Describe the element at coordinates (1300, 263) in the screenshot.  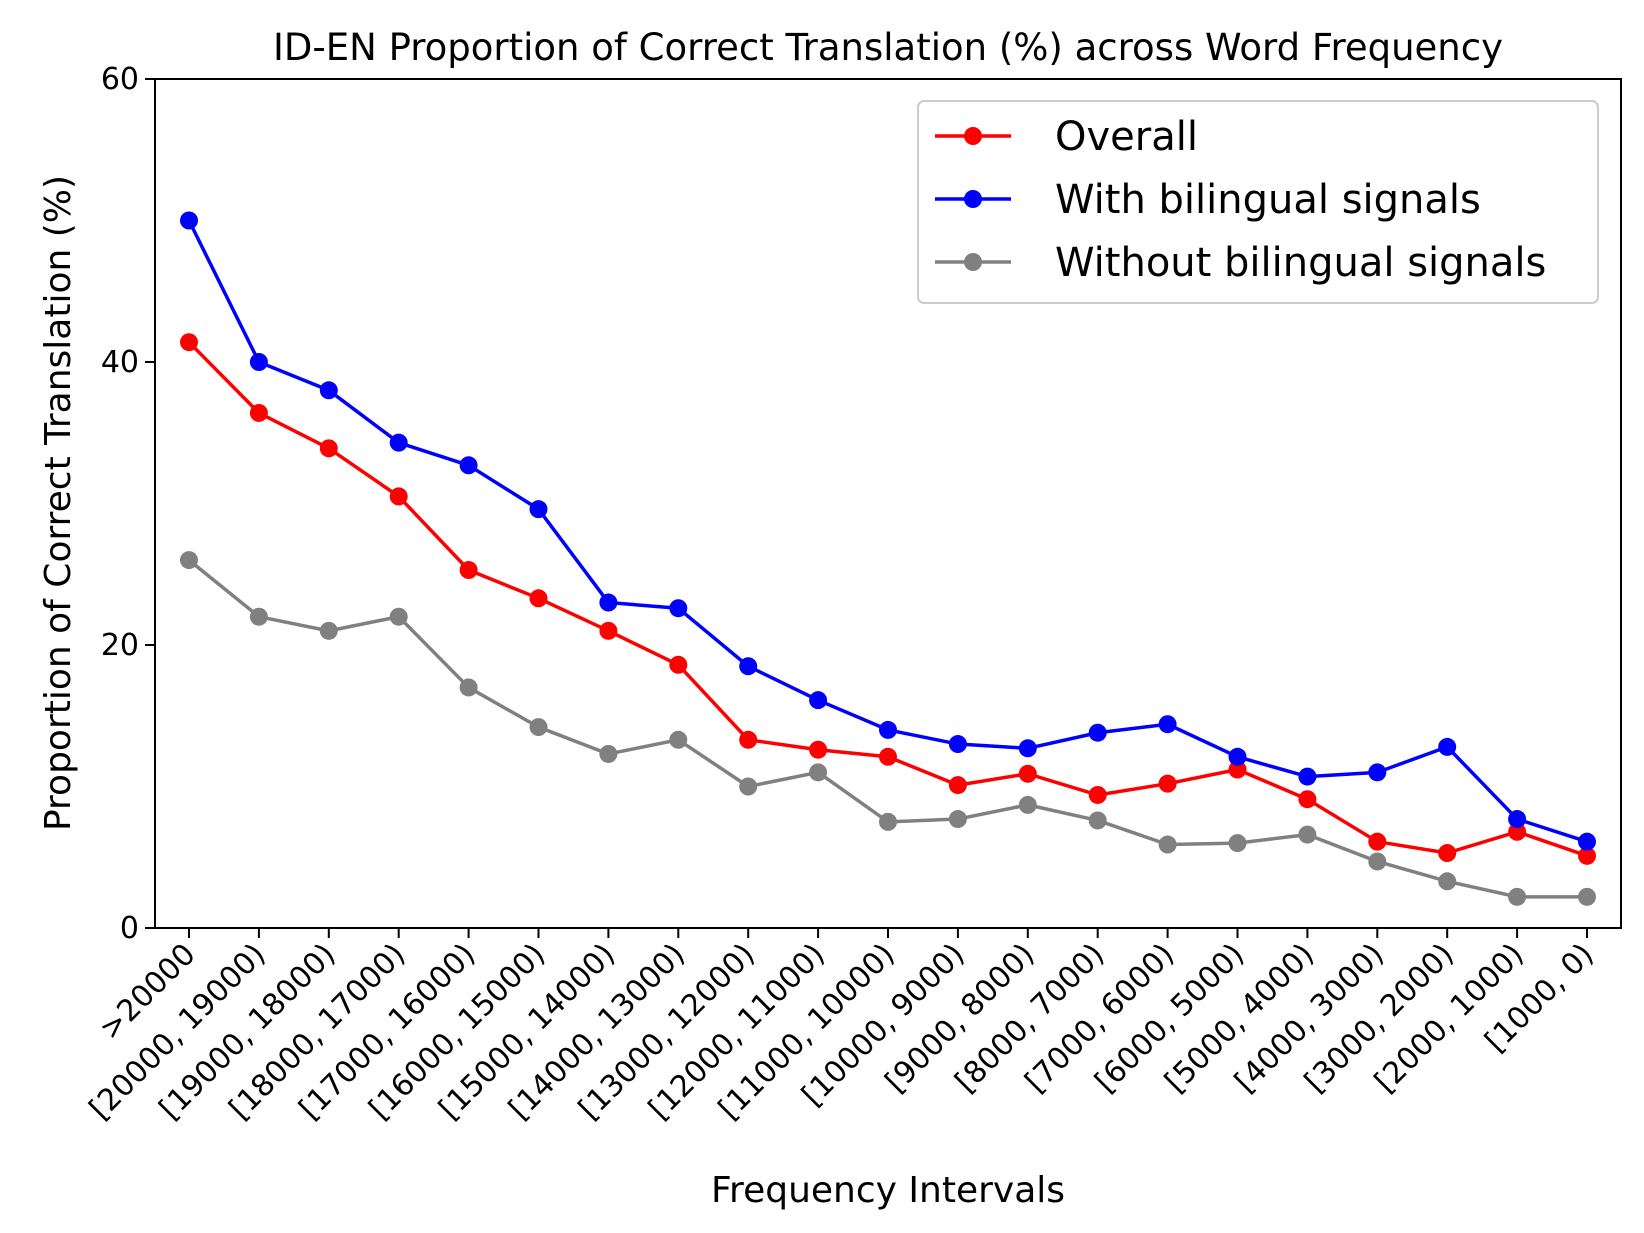
I see `legend-label-3: Without bilingual signals` at that location.